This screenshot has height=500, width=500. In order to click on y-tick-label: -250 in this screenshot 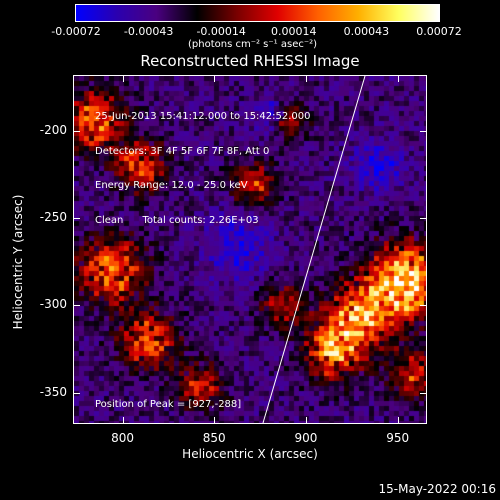, I will do `click(53, 217)`.